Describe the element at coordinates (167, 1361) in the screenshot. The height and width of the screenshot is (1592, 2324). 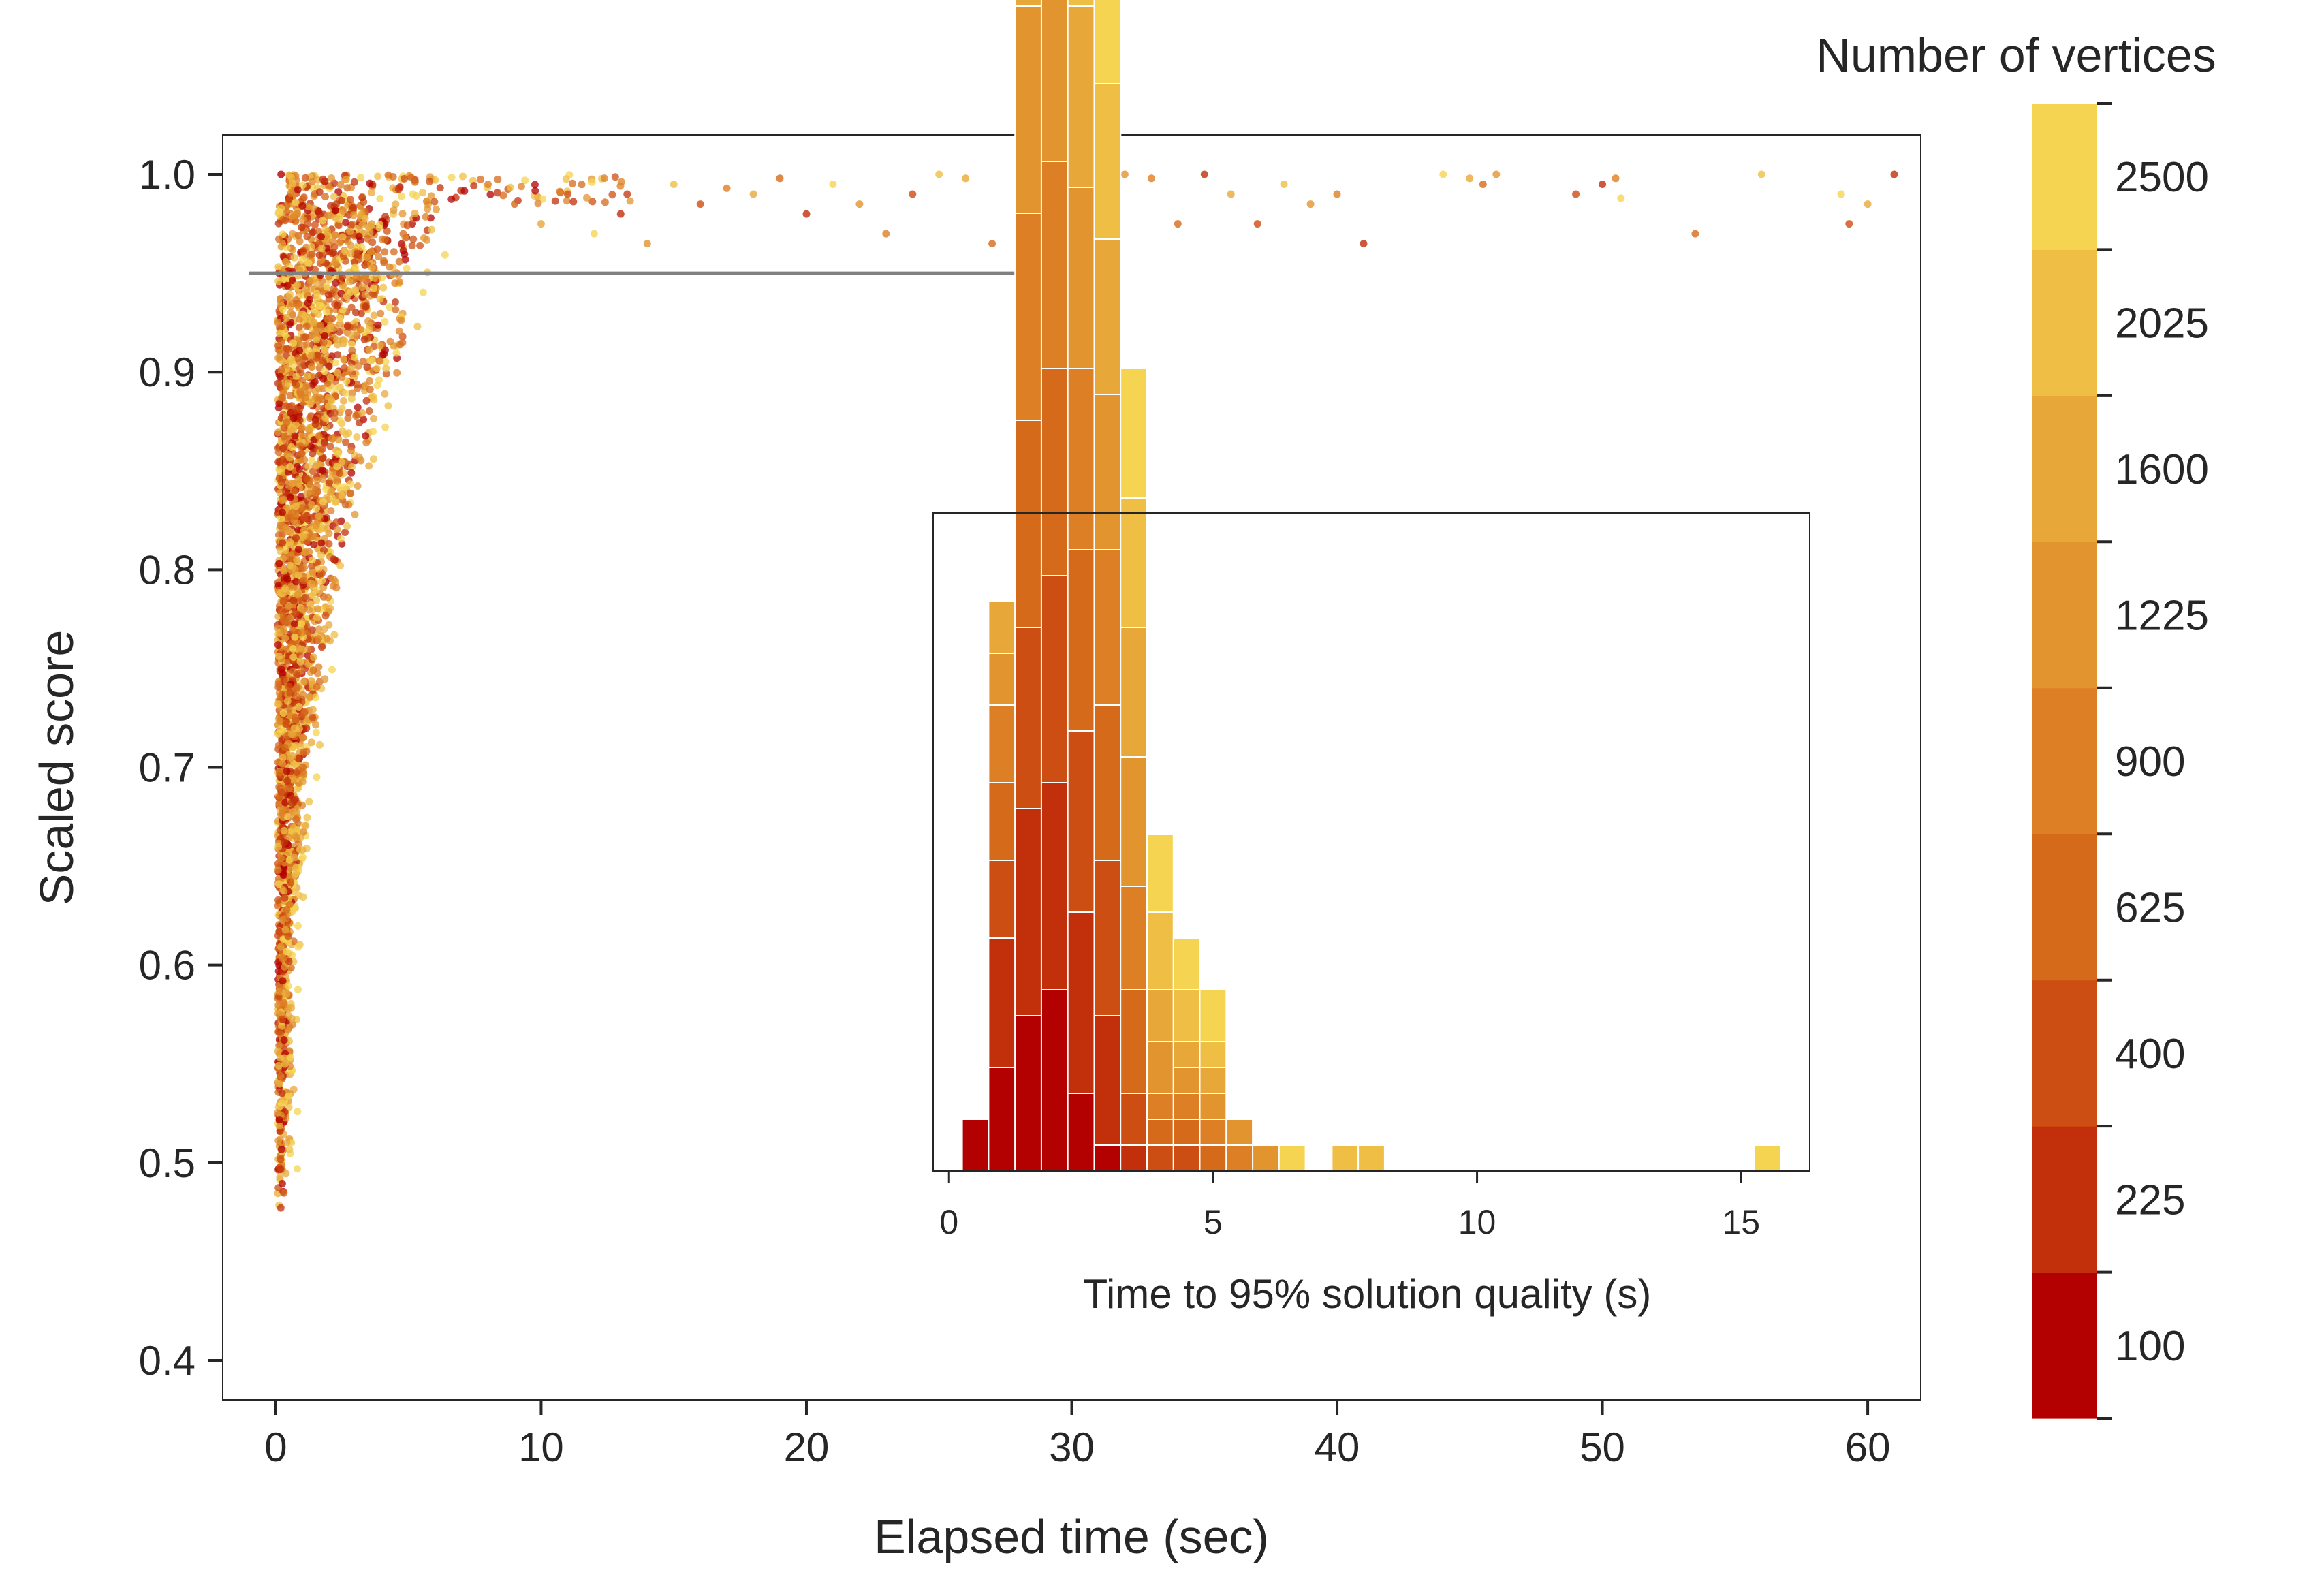
I see `main-y-tick-label: 0.4` at that location.